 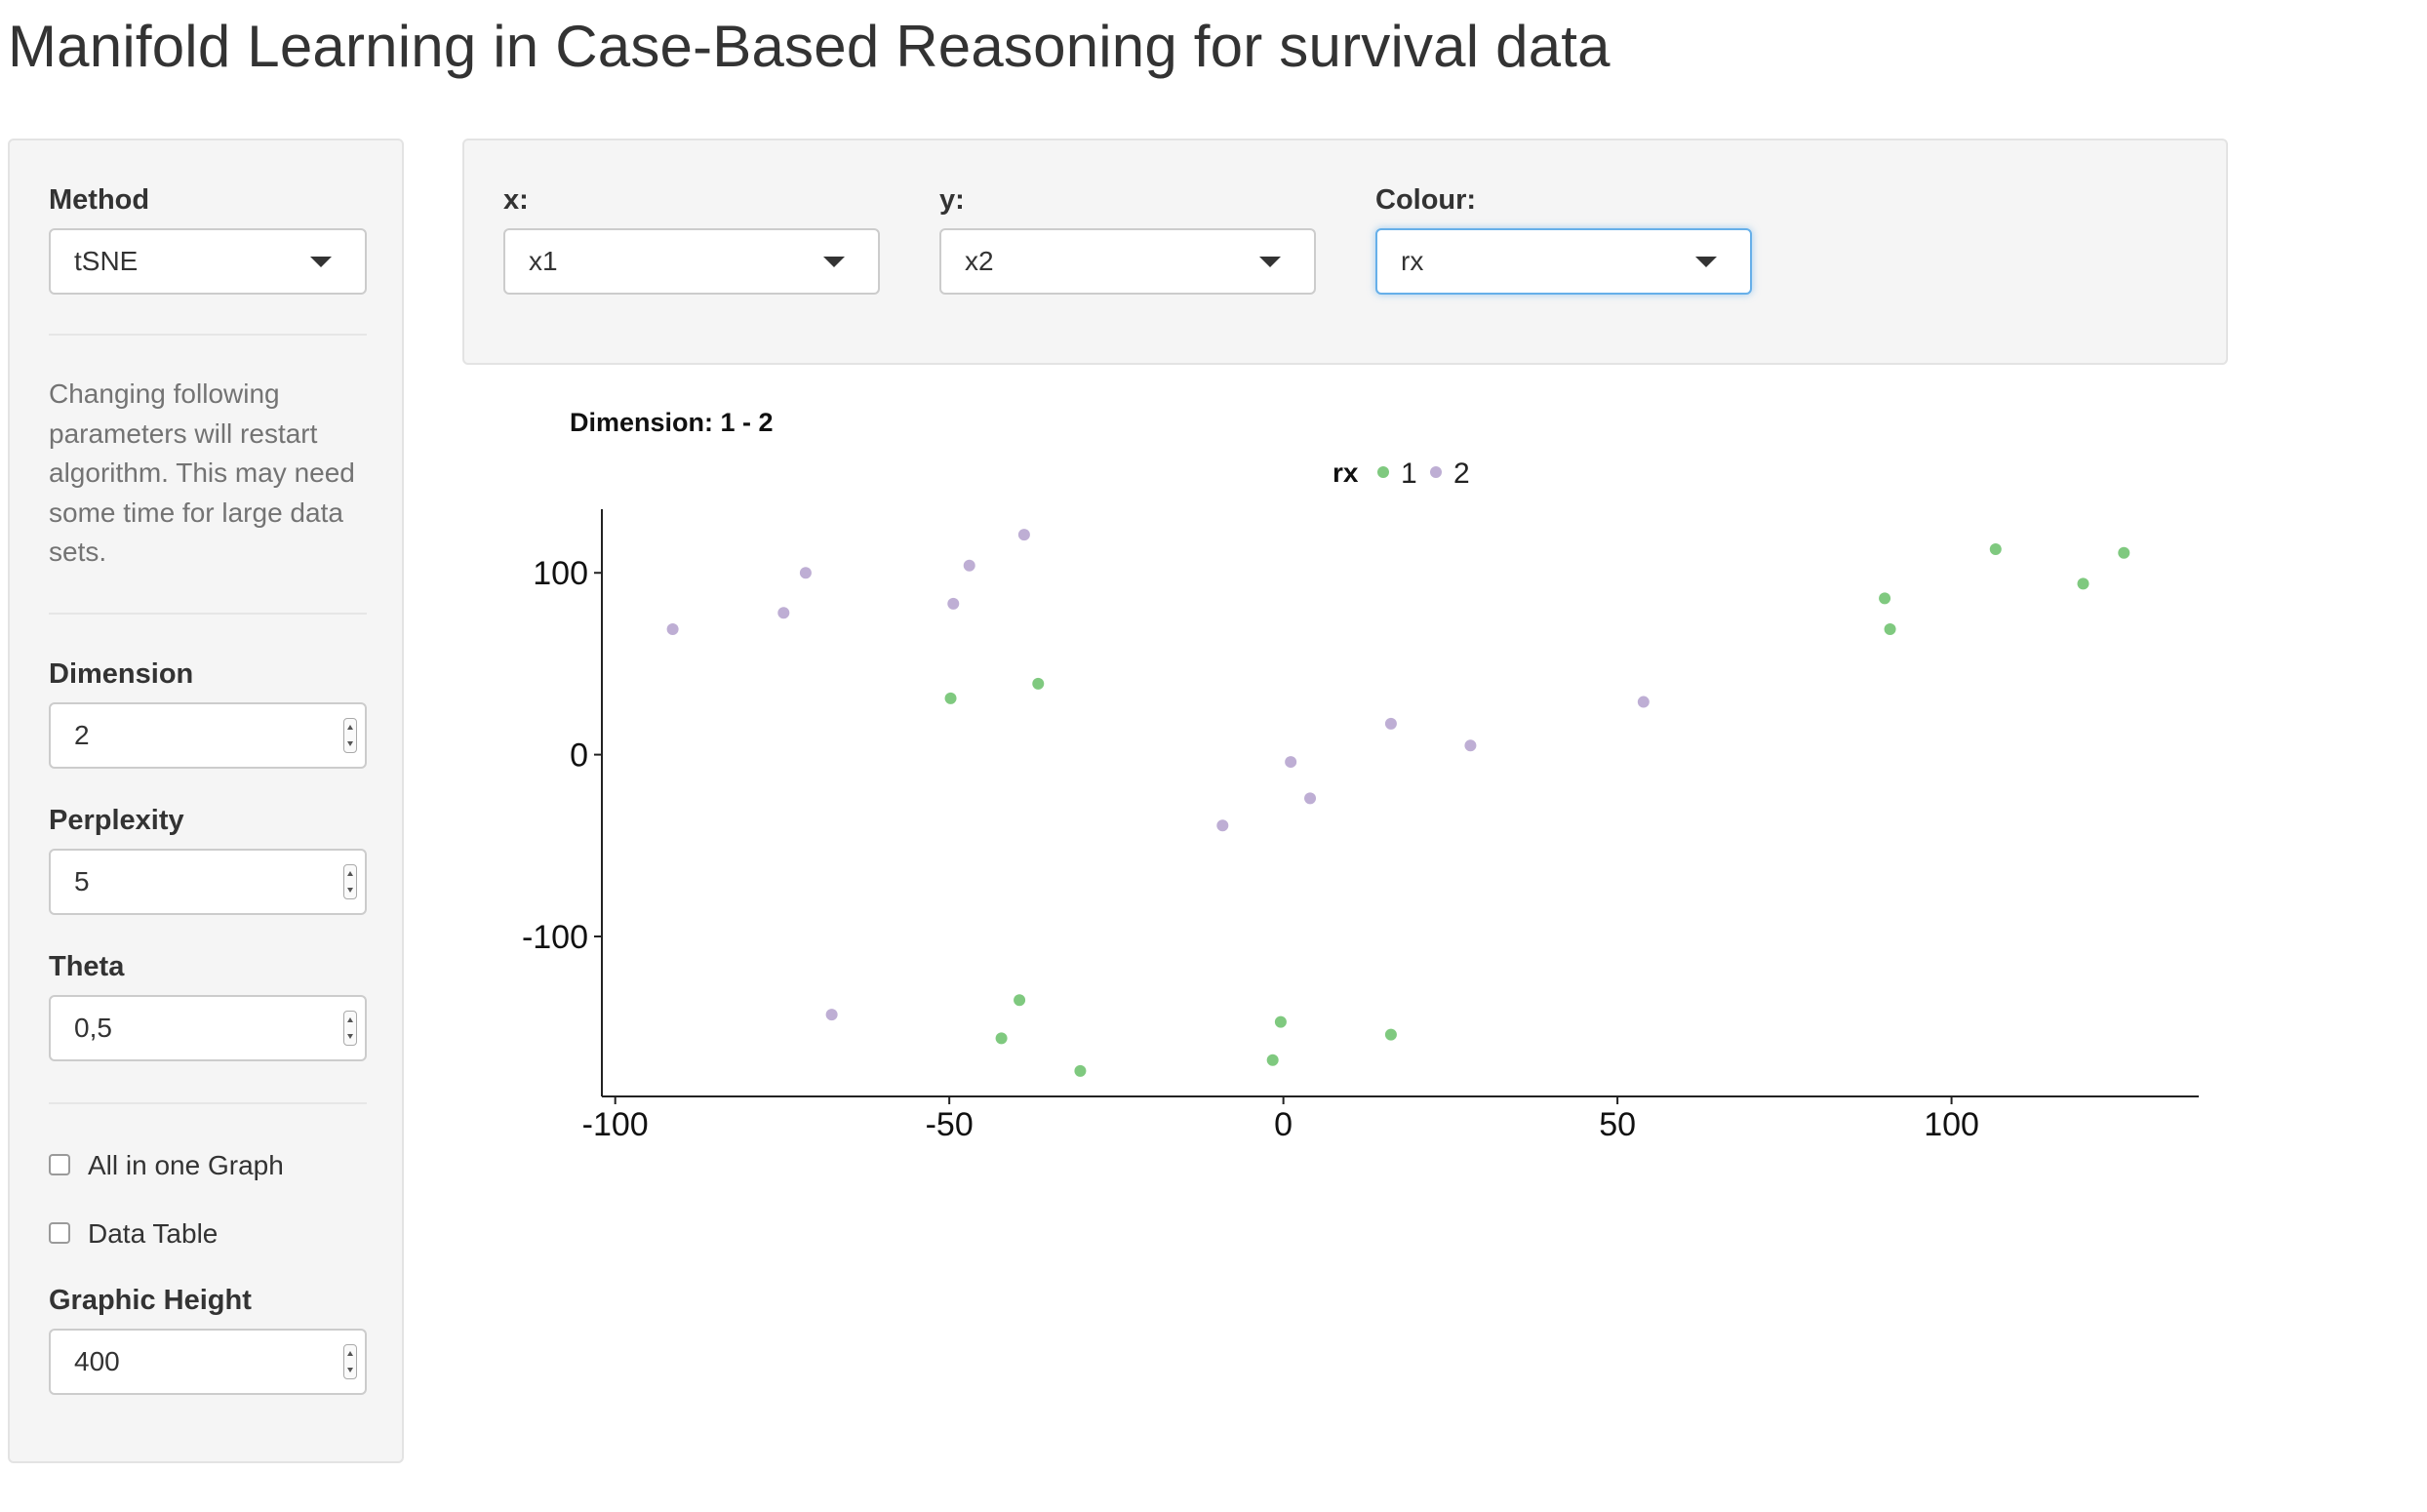 What do you see at coordinates (1283, 1124) in the screenshot?
I see `x-tick-label: 0` at bounding box center [1283, 1124].